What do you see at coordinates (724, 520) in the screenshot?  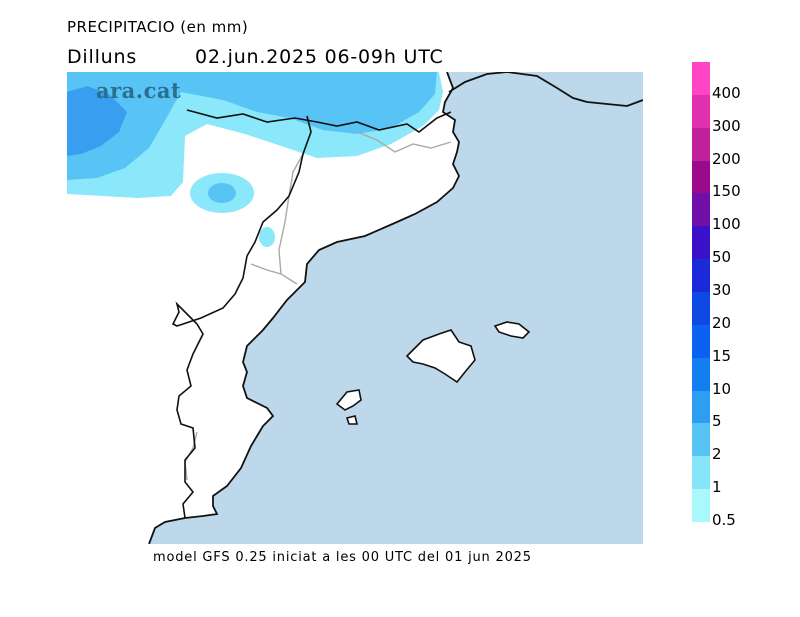 I see `legend-label: 0.5` at bounding box center [724, 520].